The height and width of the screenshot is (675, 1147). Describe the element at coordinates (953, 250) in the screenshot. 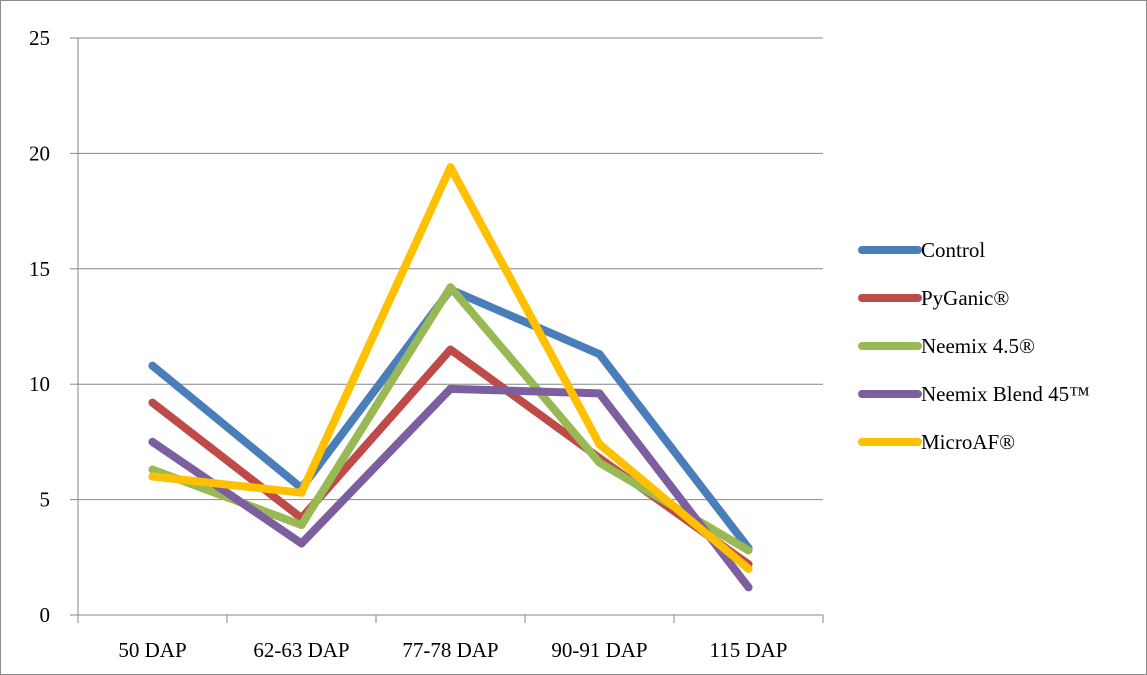

I see `legend-label: Control` at that location.